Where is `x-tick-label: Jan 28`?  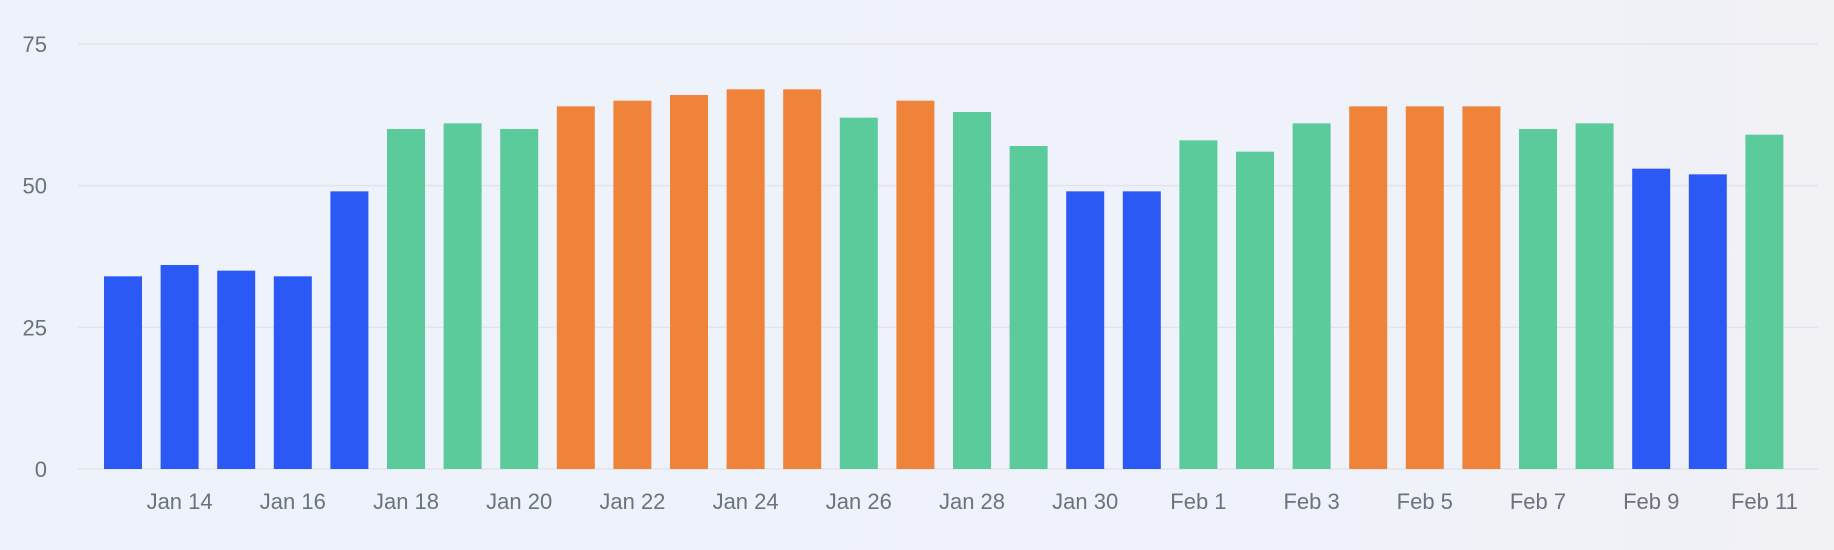 x-tick-label: Jan 28 is located at coordinates (972, 501).